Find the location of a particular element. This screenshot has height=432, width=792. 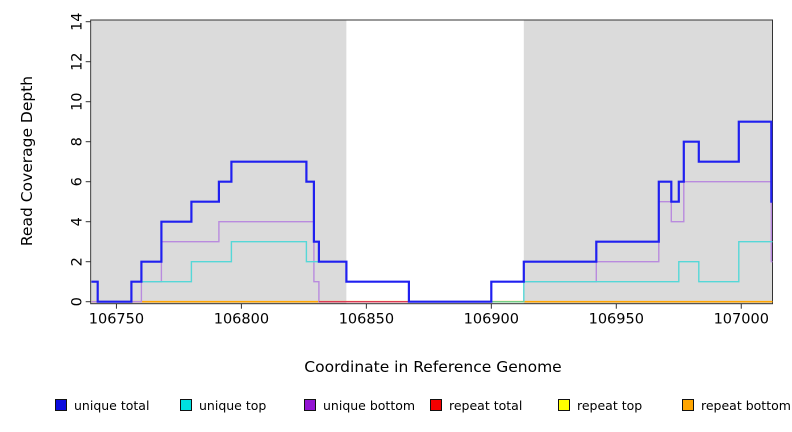

y-tick-label: 8 is located at coordinates (78, 141).